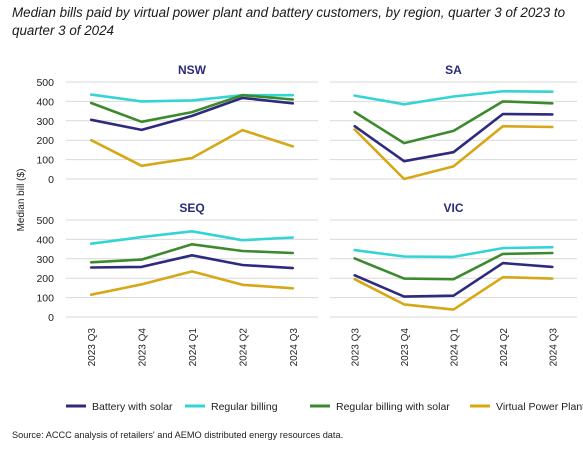  I want to click on panel-title: VIC, so click(453, 208).